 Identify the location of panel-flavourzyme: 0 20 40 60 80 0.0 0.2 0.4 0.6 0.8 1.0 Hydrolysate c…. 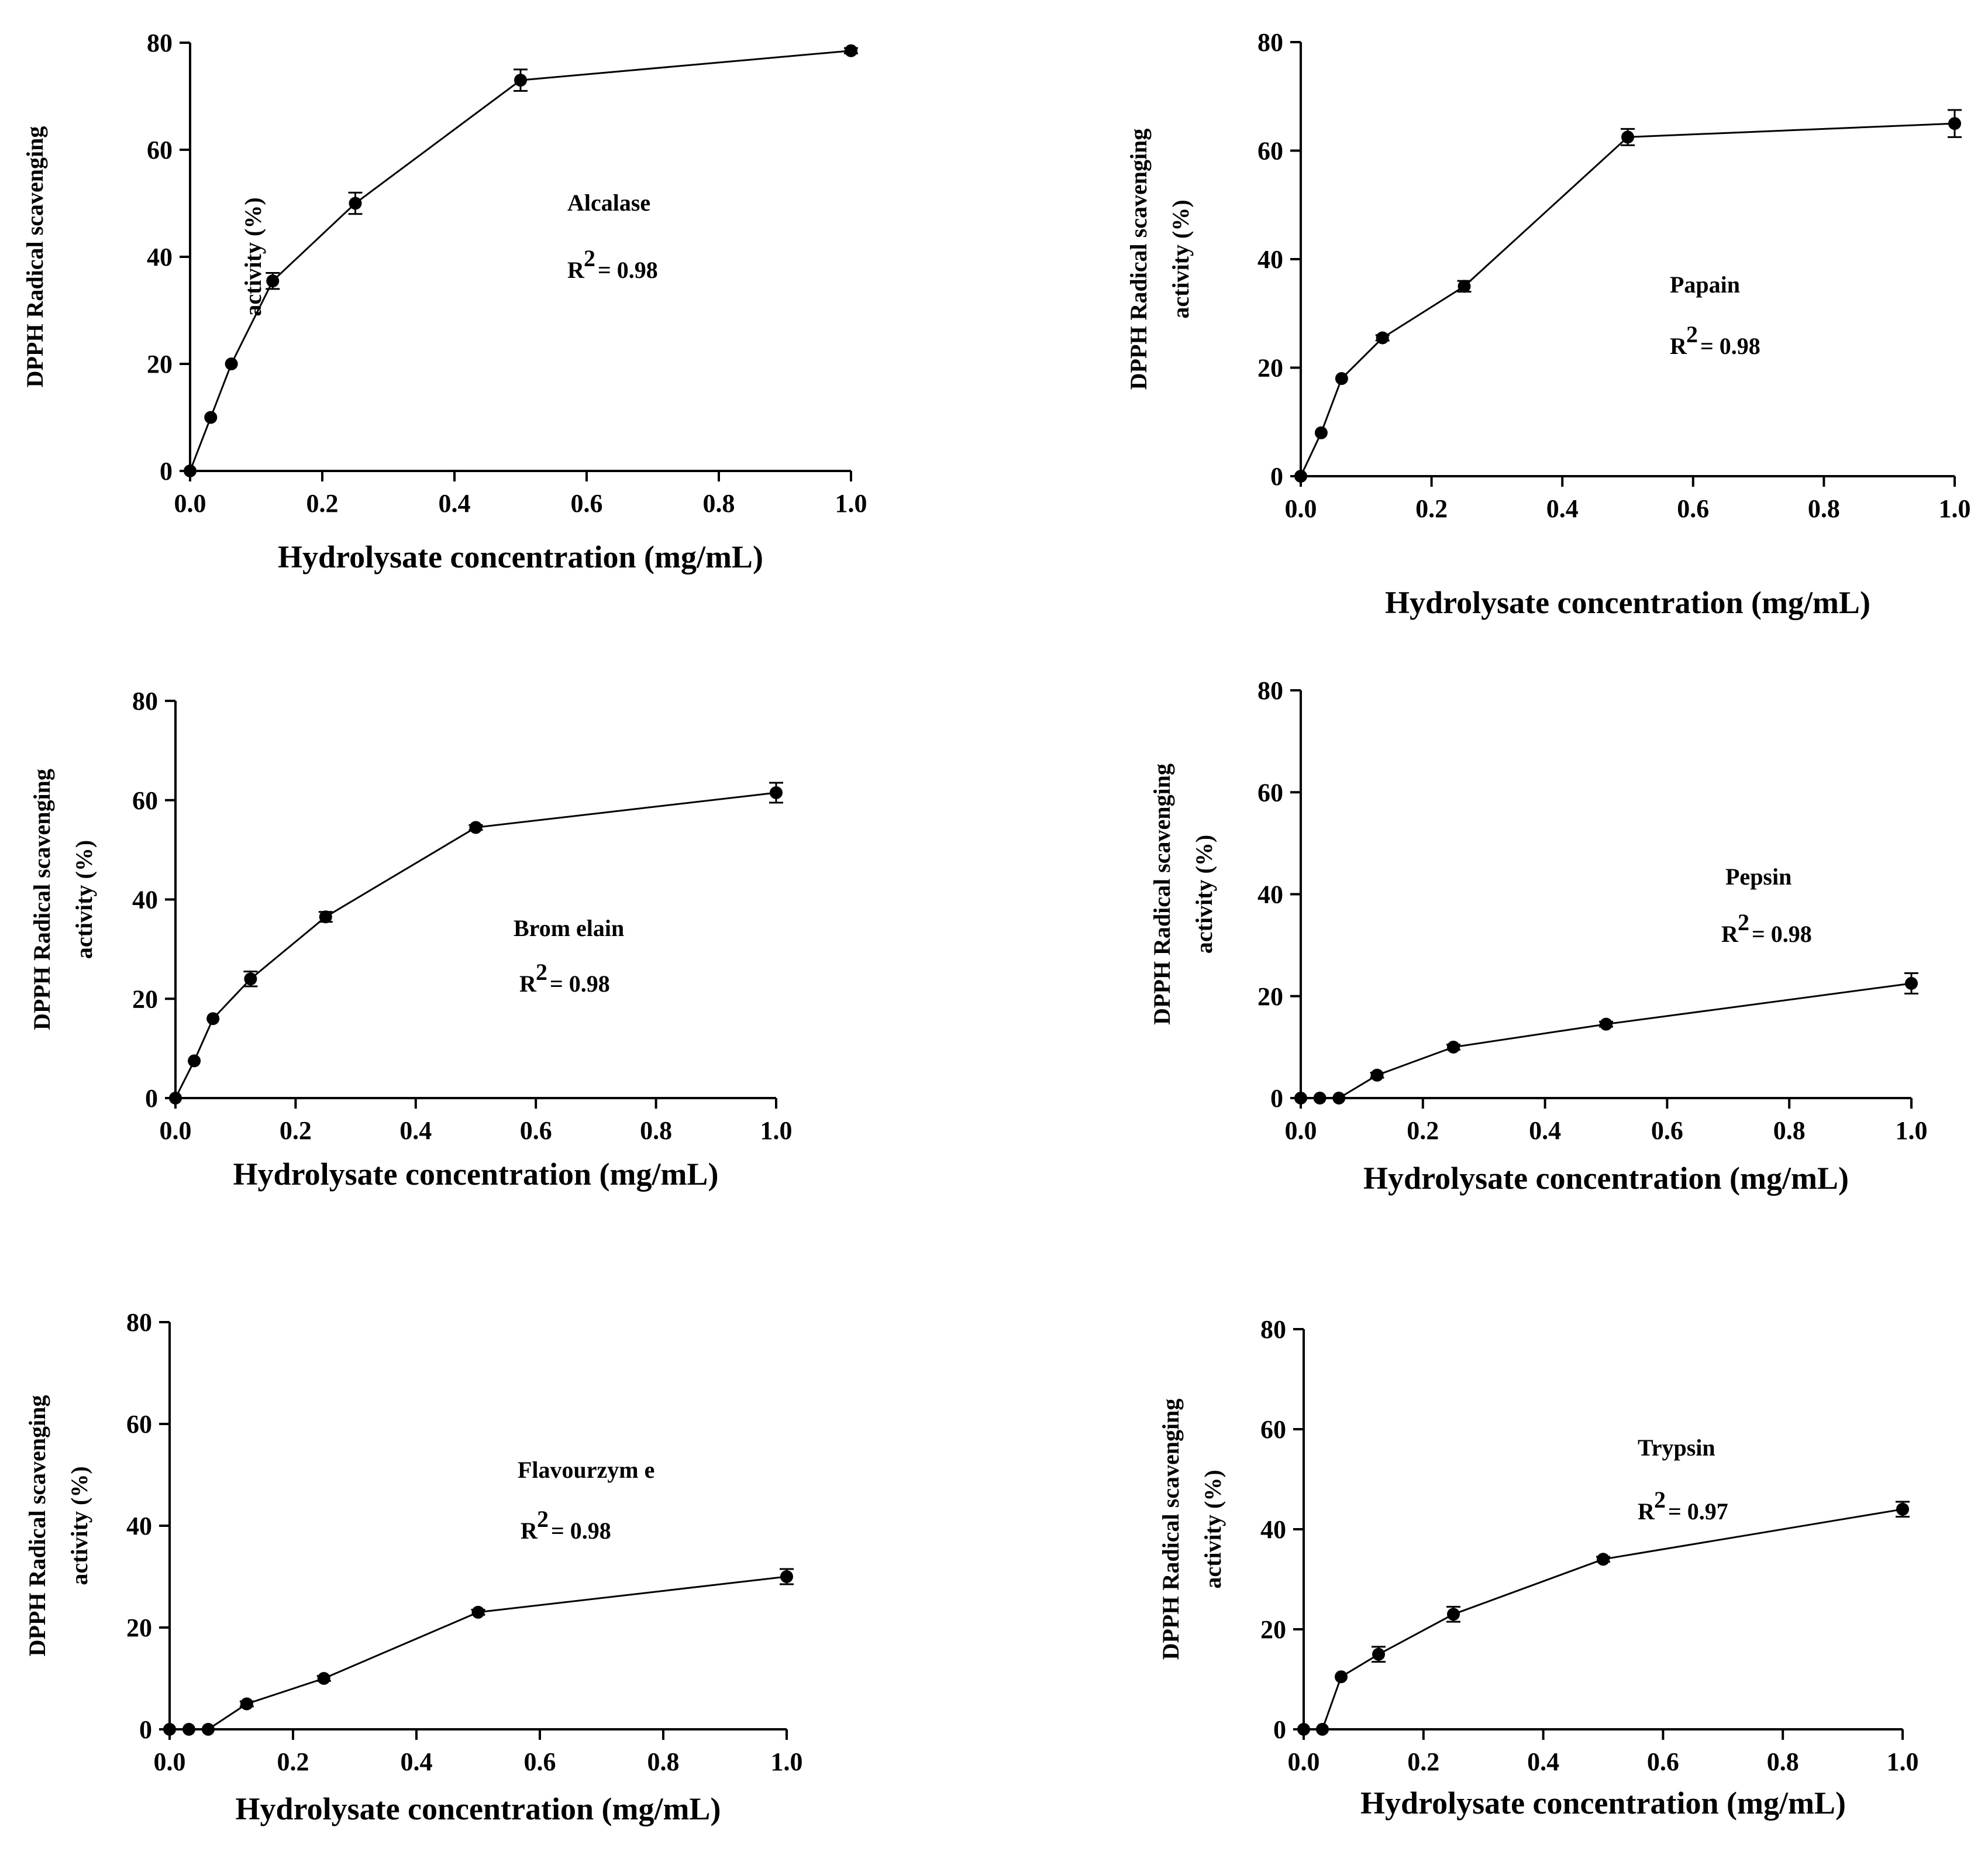
(414, 1567).